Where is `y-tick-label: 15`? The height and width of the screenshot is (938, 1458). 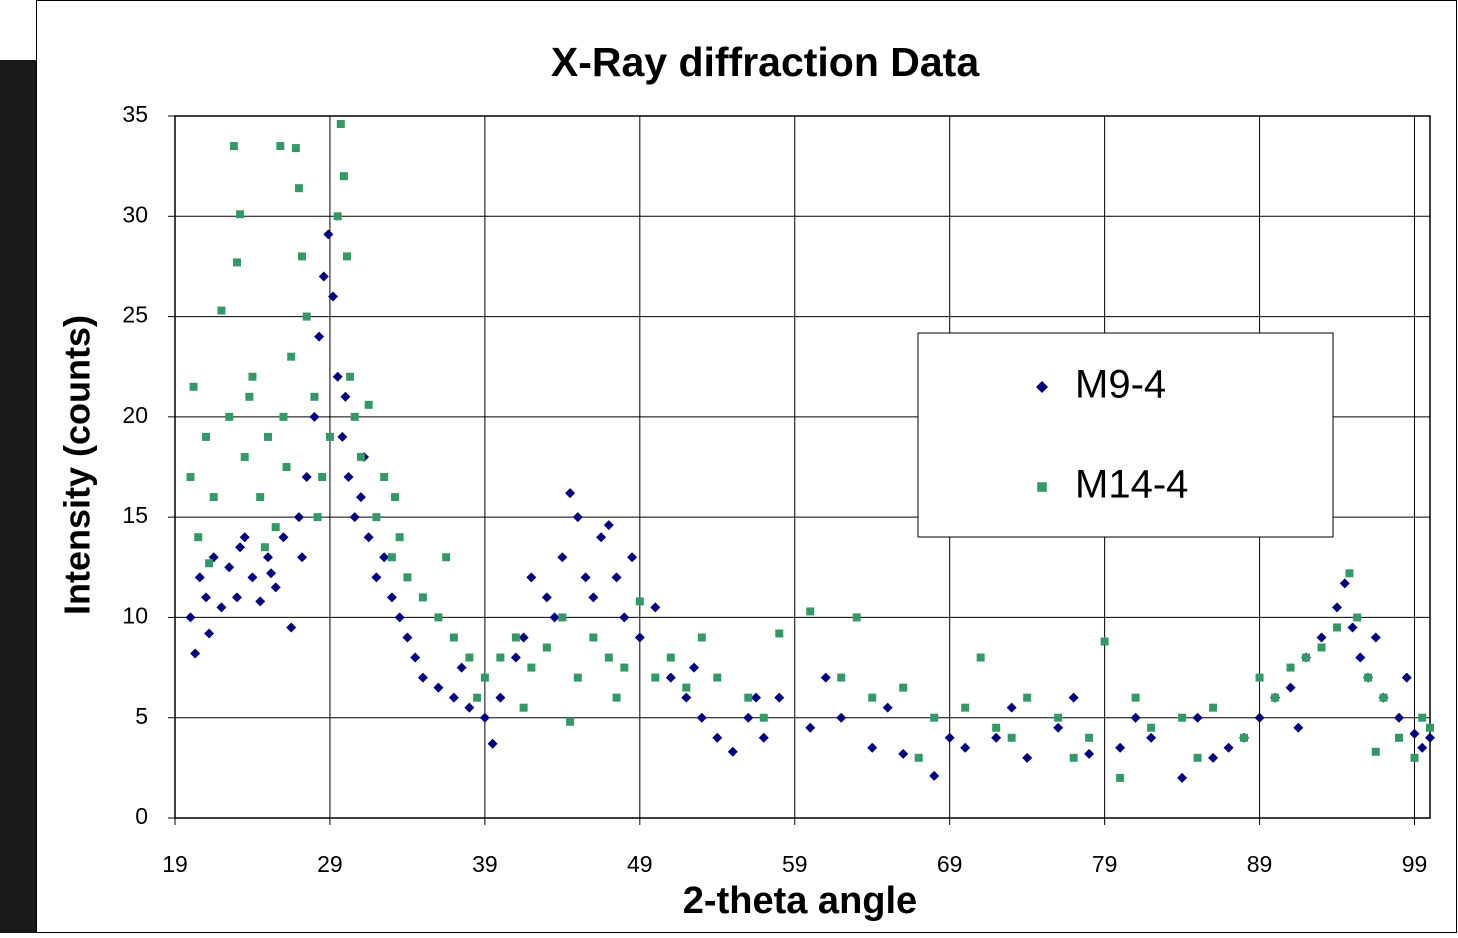
y-tick-label: 15 is located at coordinates (135, 515).